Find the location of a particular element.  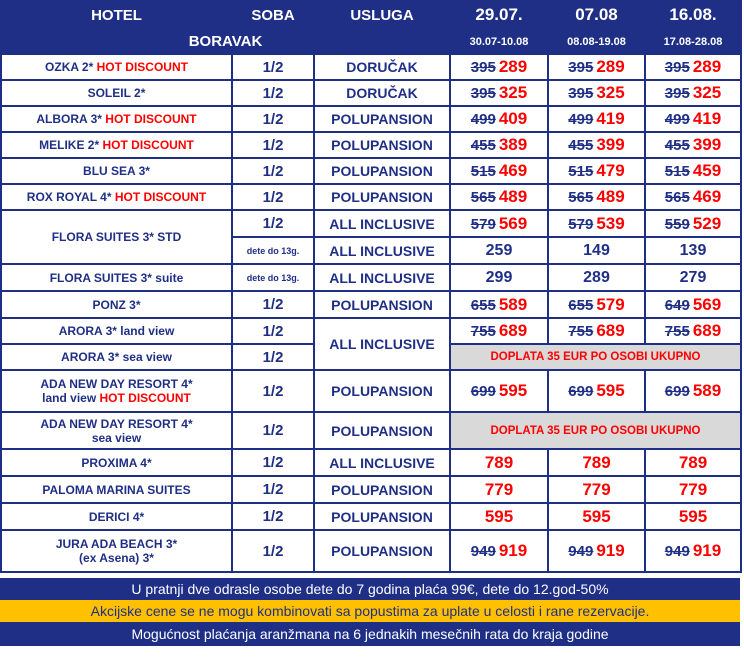

price-cell: 655 579 is located at coordinates (596, 304).